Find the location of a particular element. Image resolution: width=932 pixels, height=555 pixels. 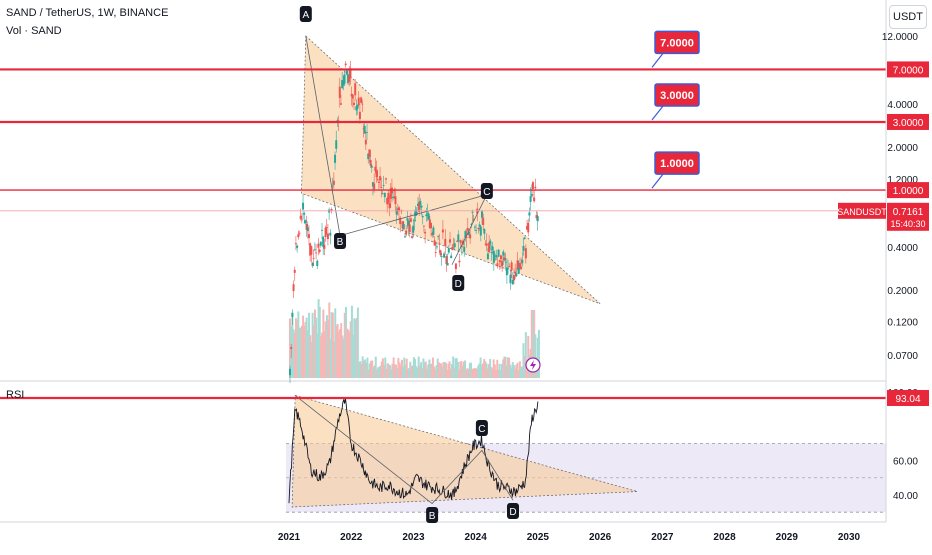

time-tick-label: 2023 is located at coordinates (413, 537).